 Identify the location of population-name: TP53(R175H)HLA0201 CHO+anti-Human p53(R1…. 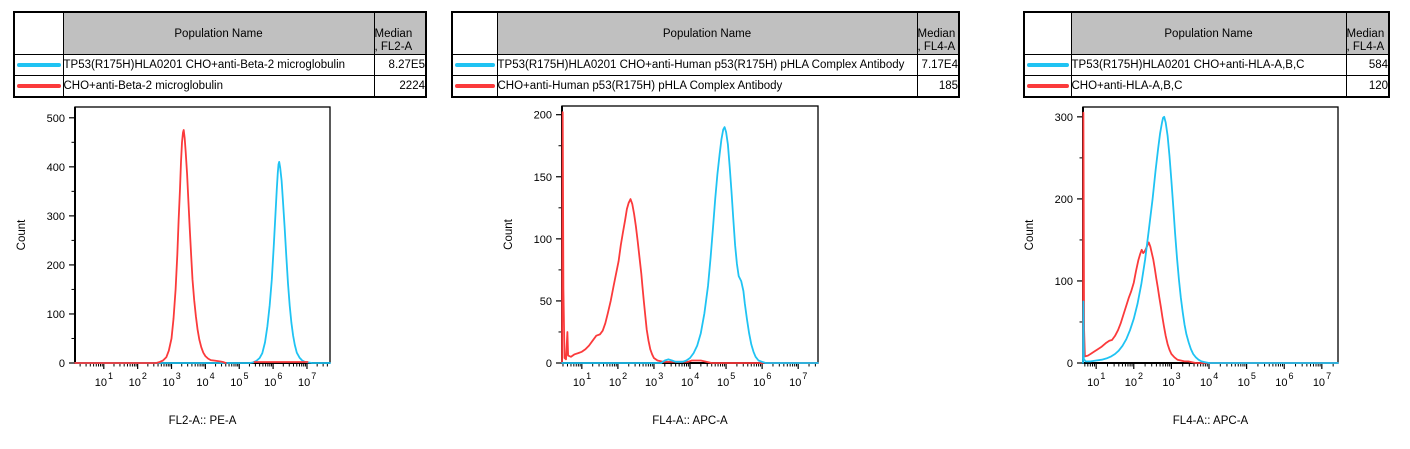
(707, 65).